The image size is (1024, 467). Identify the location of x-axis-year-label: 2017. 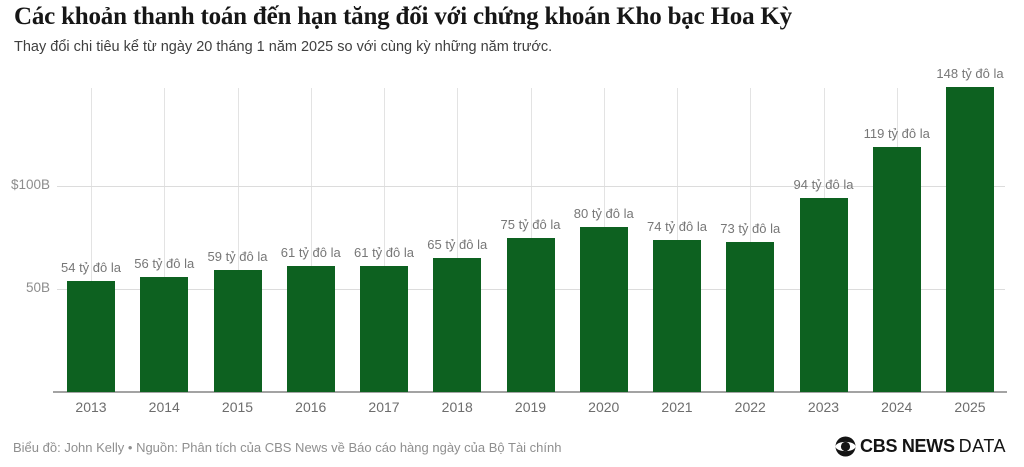
(384, 407).